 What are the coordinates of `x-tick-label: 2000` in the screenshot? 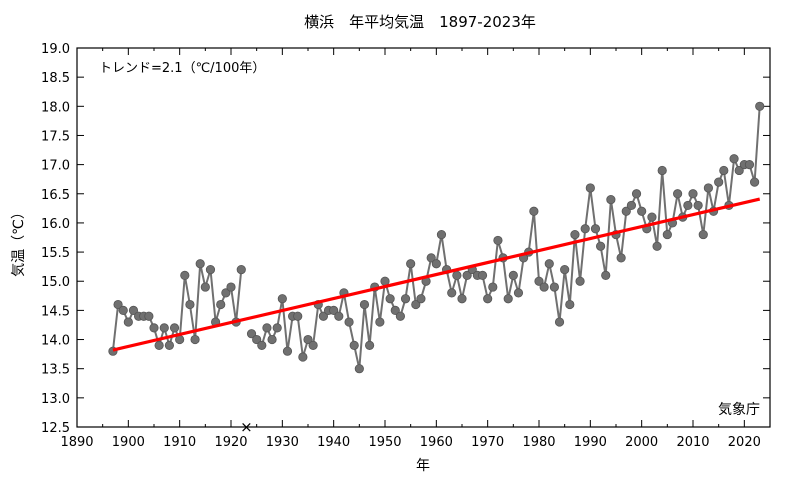 It's located at (641, 442).